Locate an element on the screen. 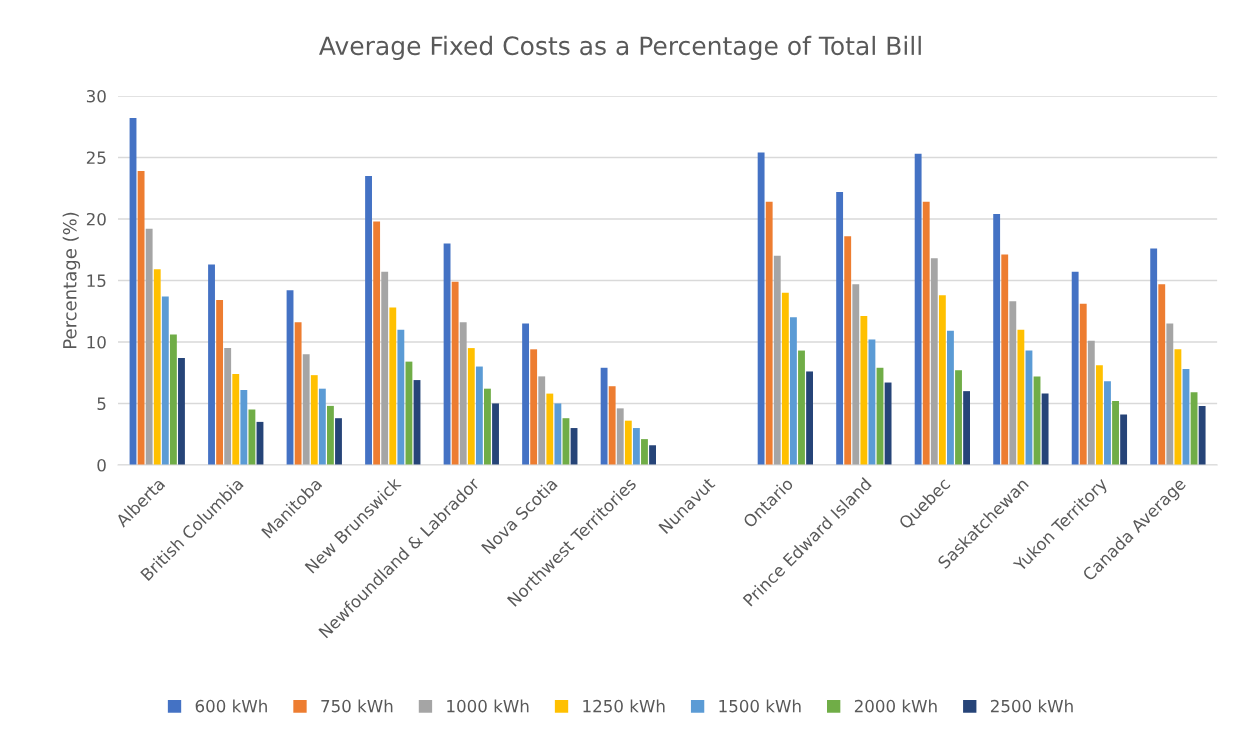 Image resolution: width=1242 pixels, height=738 pixels. y-axis-title: Percentage (%) is located at coordinates (71, 280).